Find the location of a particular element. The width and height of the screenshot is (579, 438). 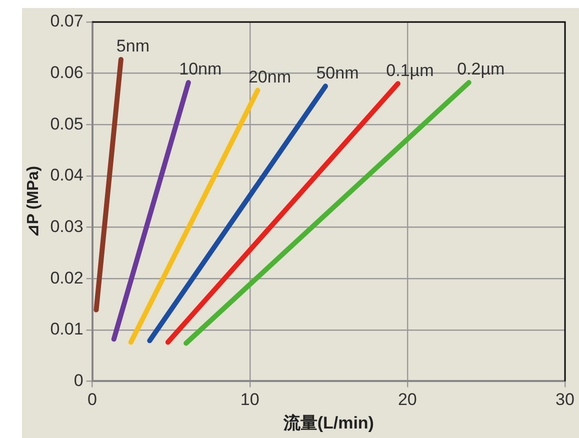

y-axis-title: ⊿P (MPa) is located at coordinates (33, 202).